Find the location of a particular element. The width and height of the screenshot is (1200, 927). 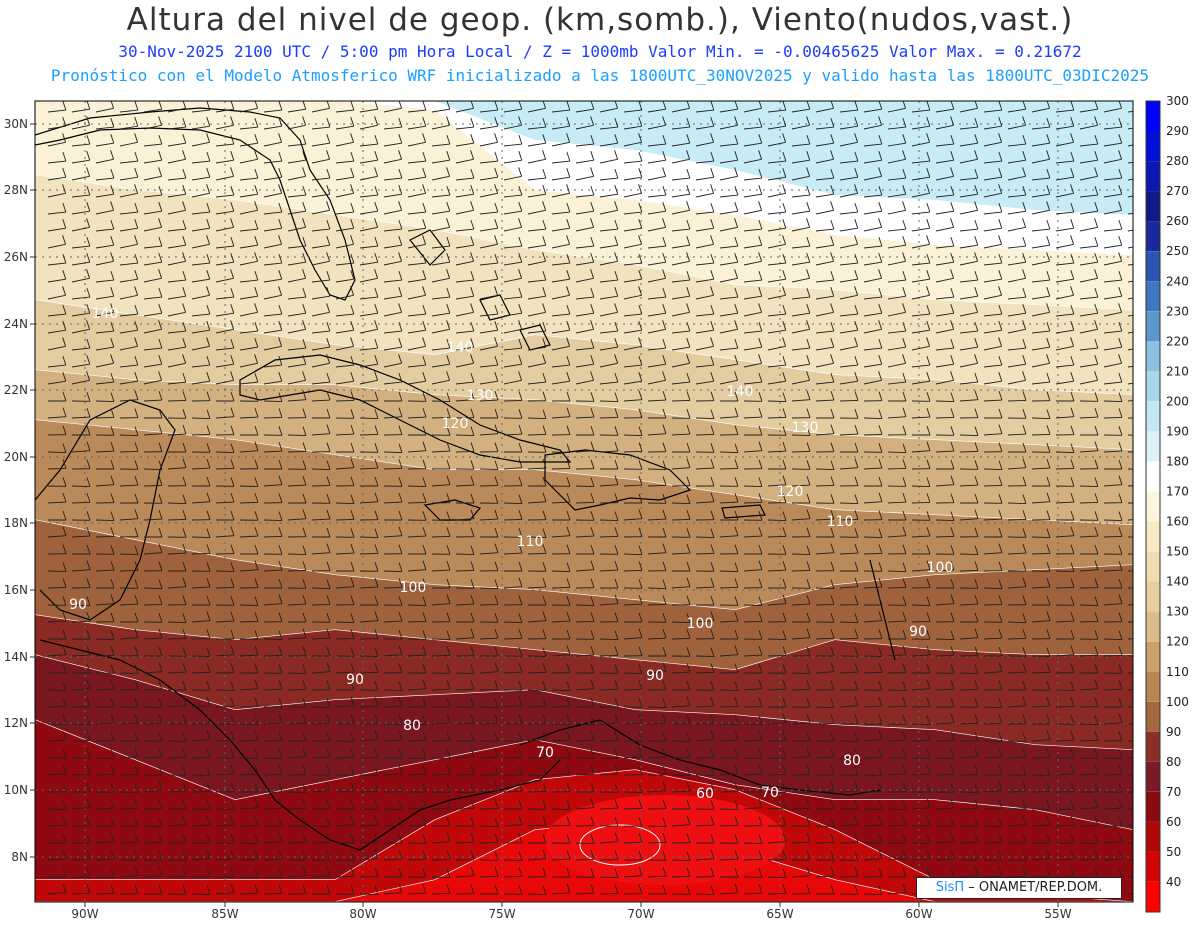

colorbar-swatch is located at coordinates (1153, 266).